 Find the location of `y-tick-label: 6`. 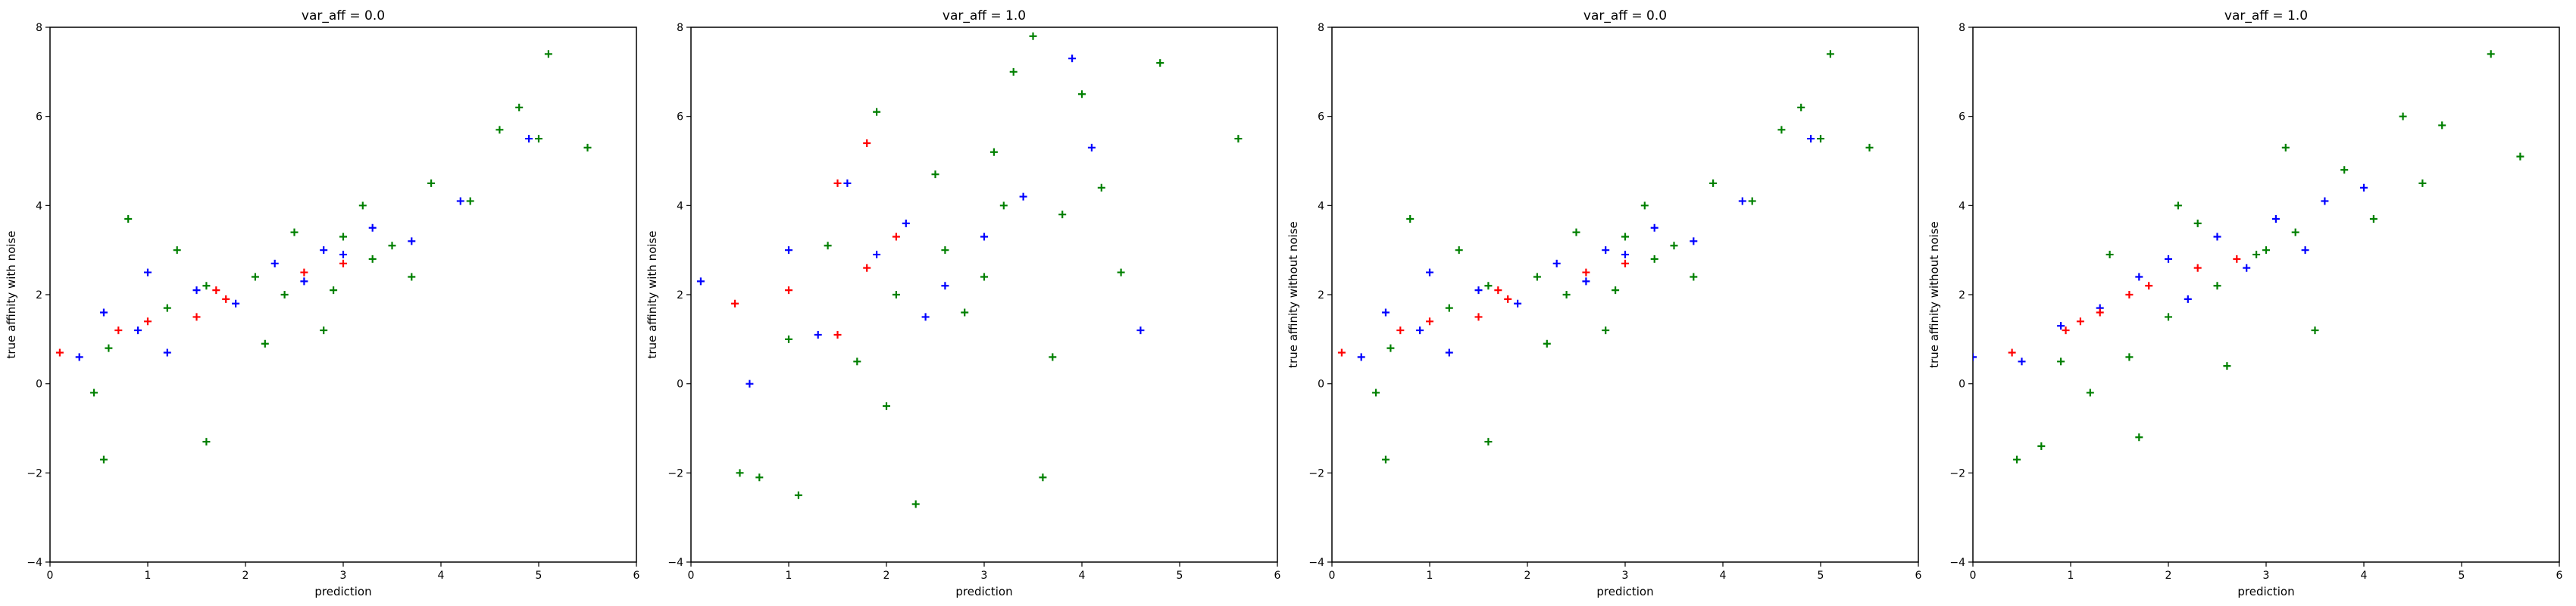

y-tick-label: 6 is located at coordinates (39, 117).